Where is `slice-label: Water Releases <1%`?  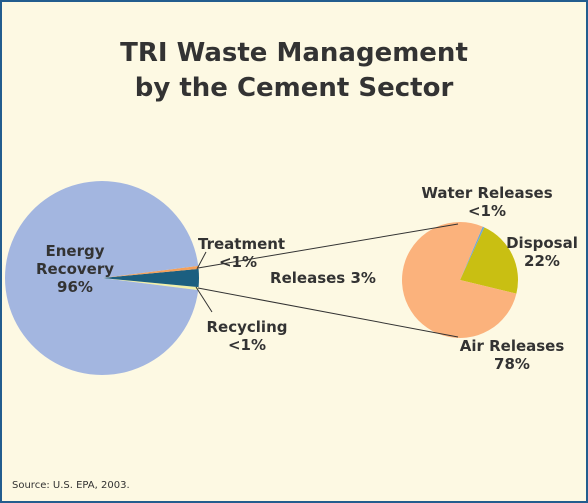
slice-label: Water Releases <1% is located at coordinates (487, 202).